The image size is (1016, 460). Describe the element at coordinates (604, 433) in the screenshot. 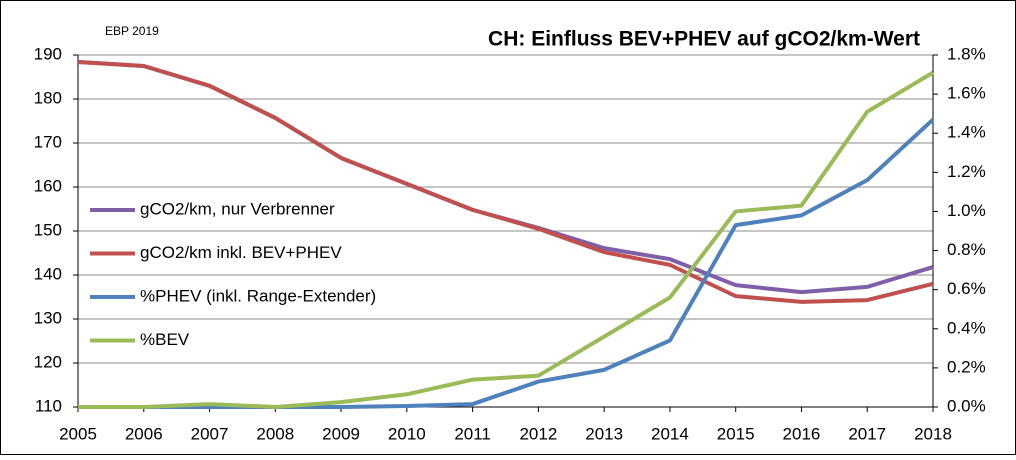

I see `x-tick-label: 2013` at that location.